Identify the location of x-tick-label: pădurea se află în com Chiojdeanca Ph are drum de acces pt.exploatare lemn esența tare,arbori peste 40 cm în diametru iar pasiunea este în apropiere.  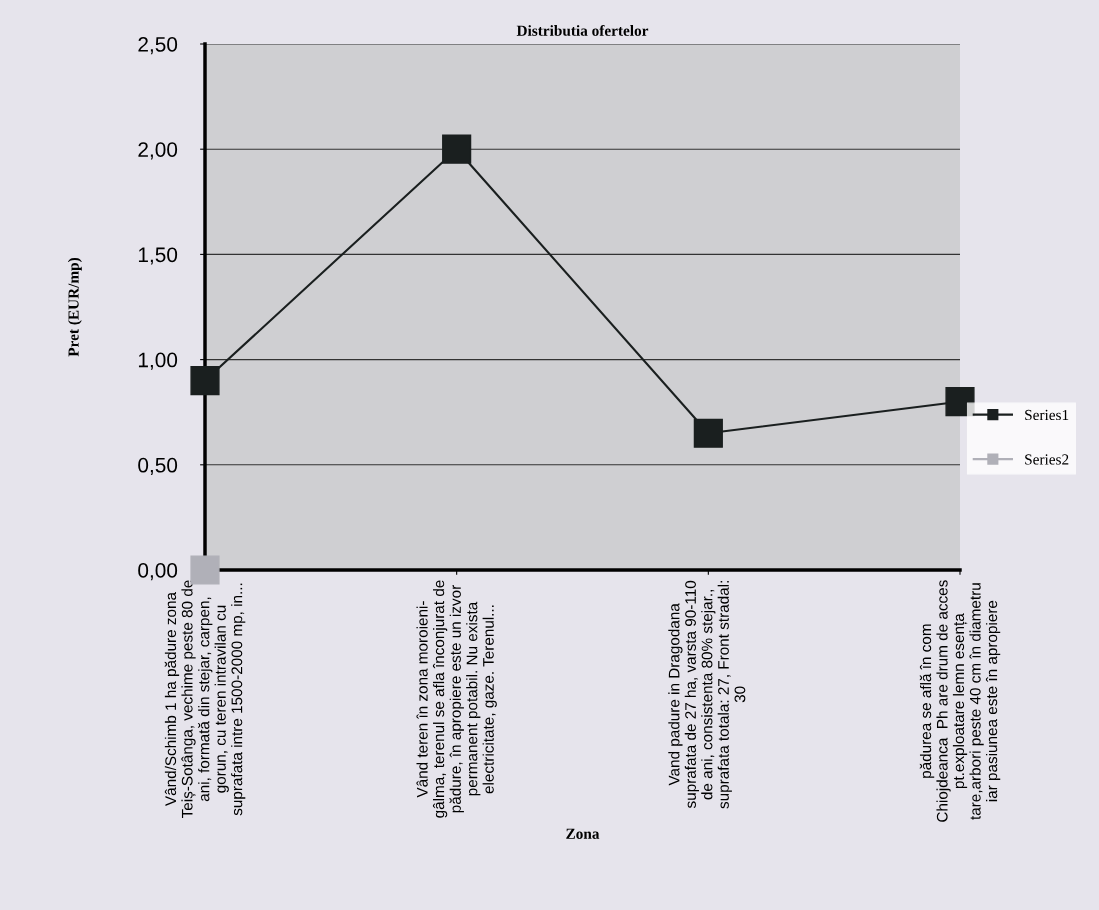
(960, 701).